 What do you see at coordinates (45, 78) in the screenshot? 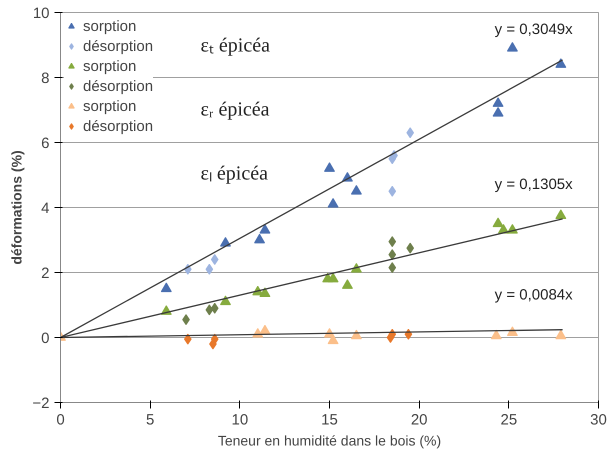
I see `y-tick-label: 8` at bounding box center [45, 78].